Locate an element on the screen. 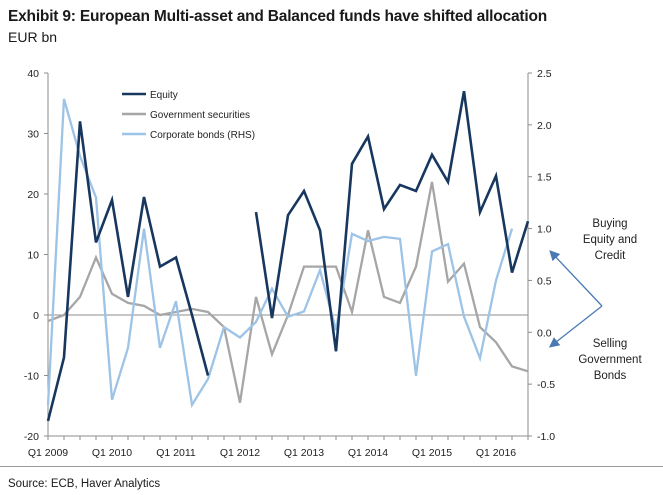 The height and width of the screenshot is (495, 663). right-tick-label: 0.5 is located at coordinates (544, 281).